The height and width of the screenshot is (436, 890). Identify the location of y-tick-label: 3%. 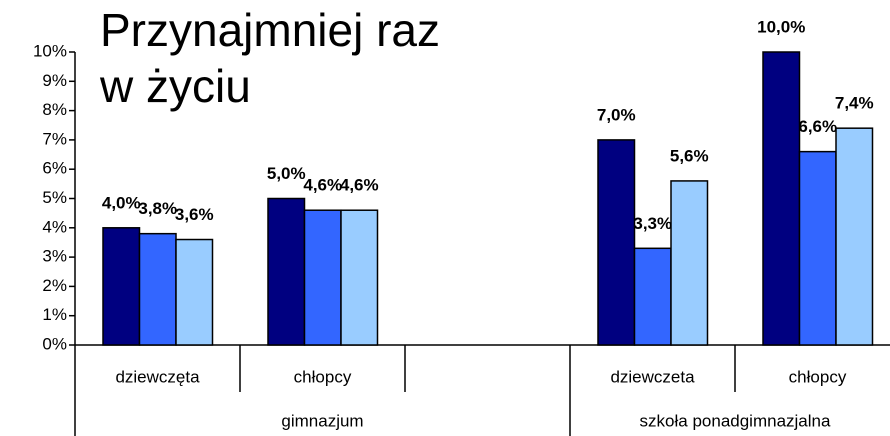
(54, 256).